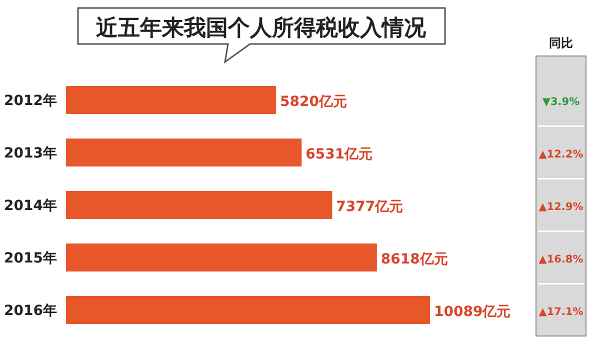 This screenshot has height=340, width=590. I want to click on y-tick-label: 2014年, so click(30, 206).